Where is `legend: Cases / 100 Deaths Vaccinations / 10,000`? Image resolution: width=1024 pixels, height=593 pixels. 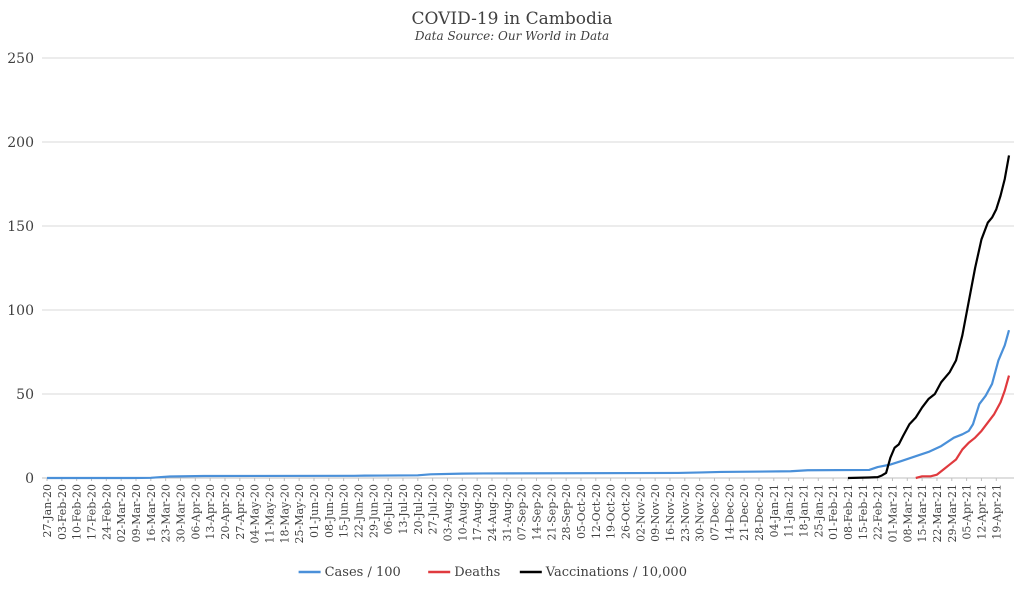
legend: Cases / 100 Deaths Vaccinations / 10,000 is located at coordinates (492, 572).